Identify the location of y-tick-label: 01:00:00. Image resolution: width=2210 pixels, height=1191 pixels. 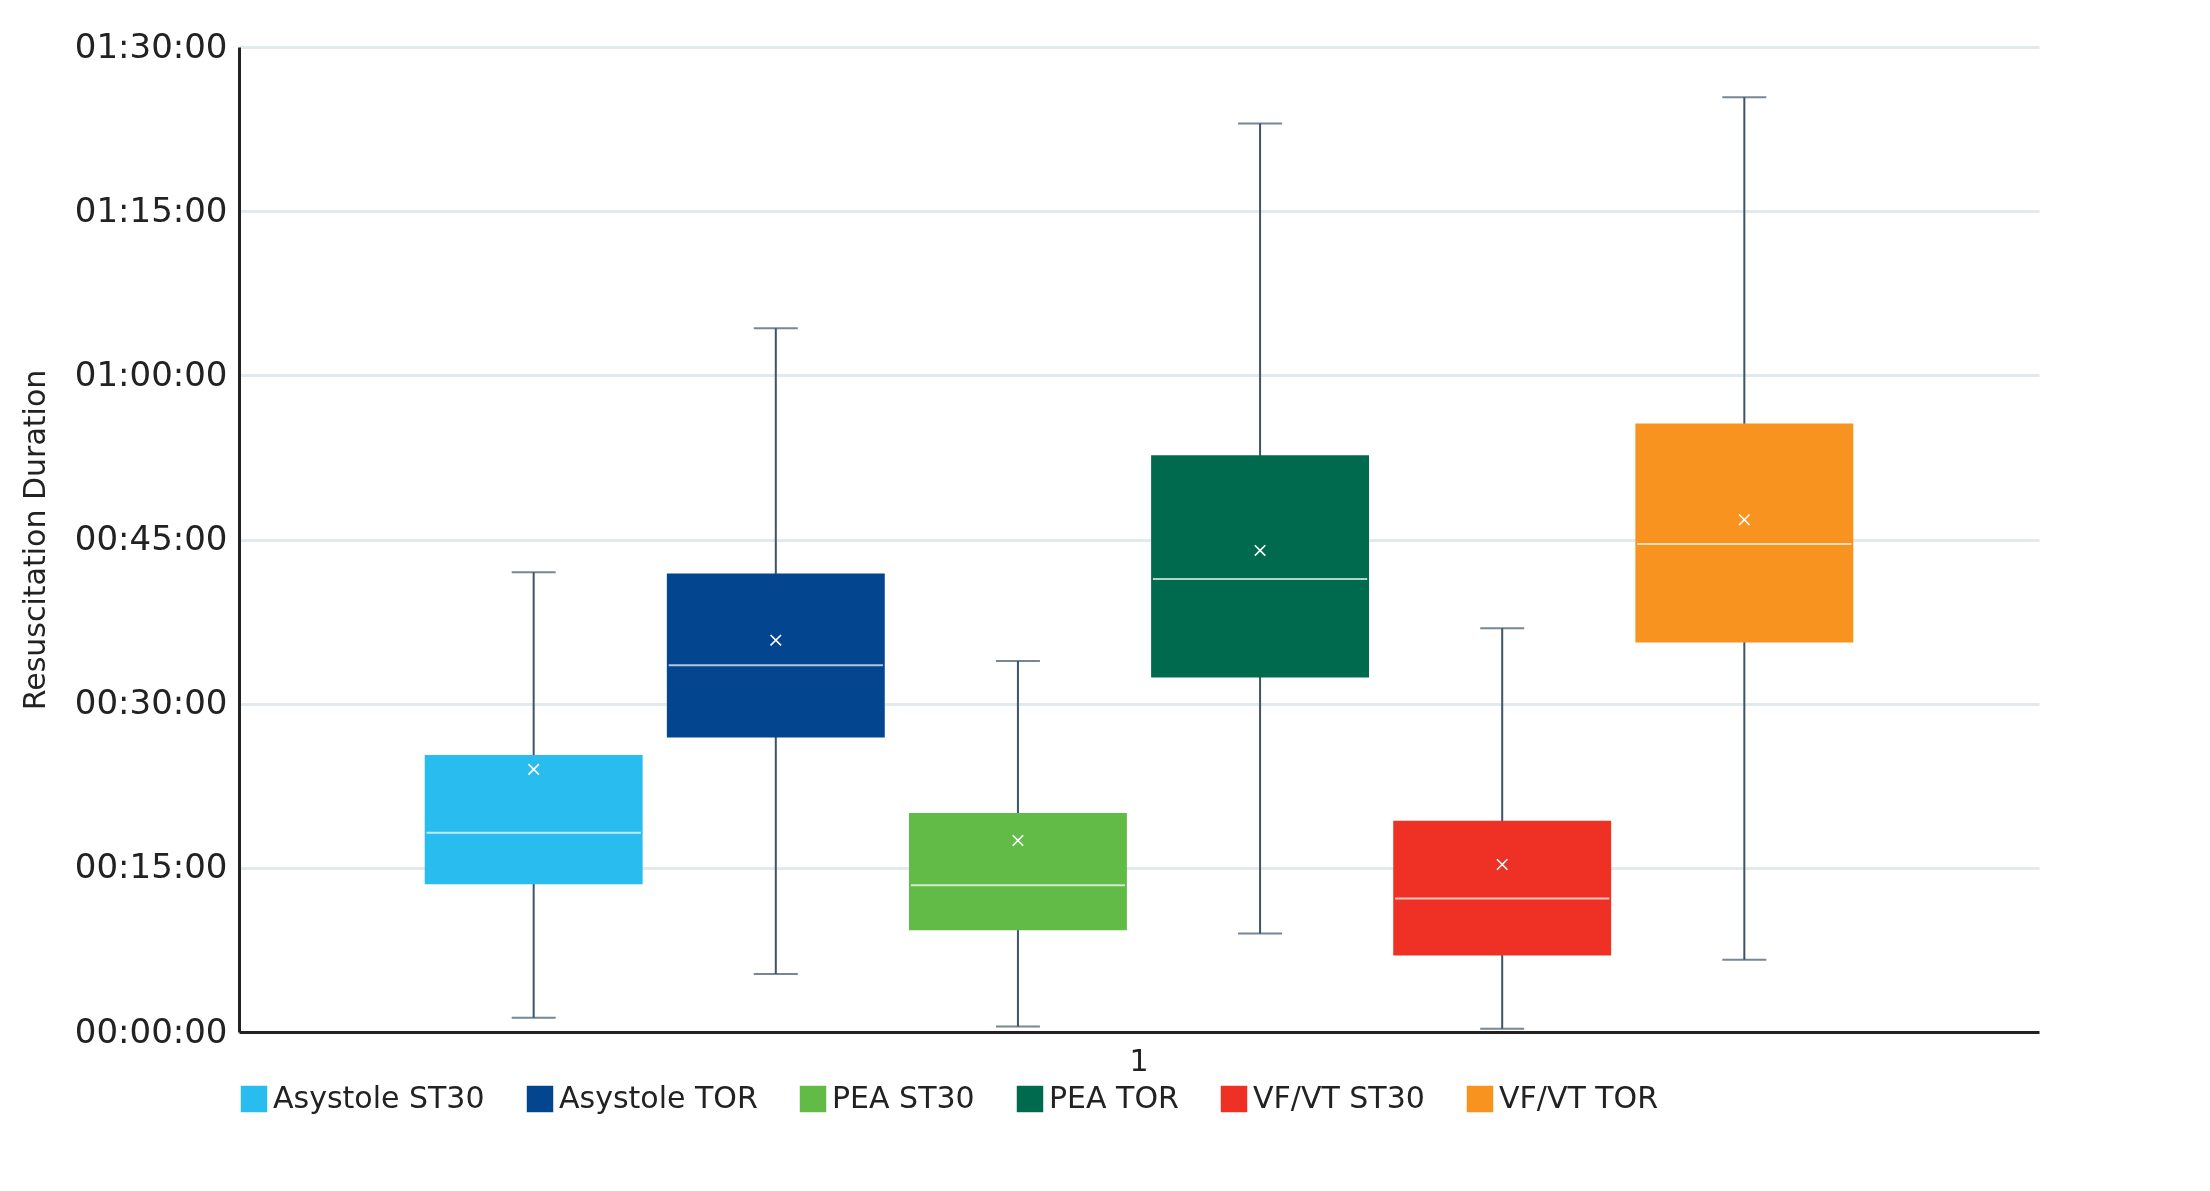
(151, 373).